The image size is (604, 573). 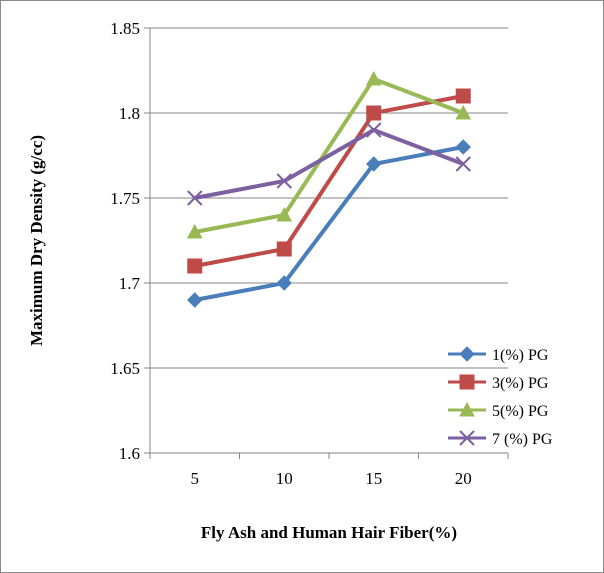 I want to click on y-tick-label: 1.75, so click(x=125, y=198).